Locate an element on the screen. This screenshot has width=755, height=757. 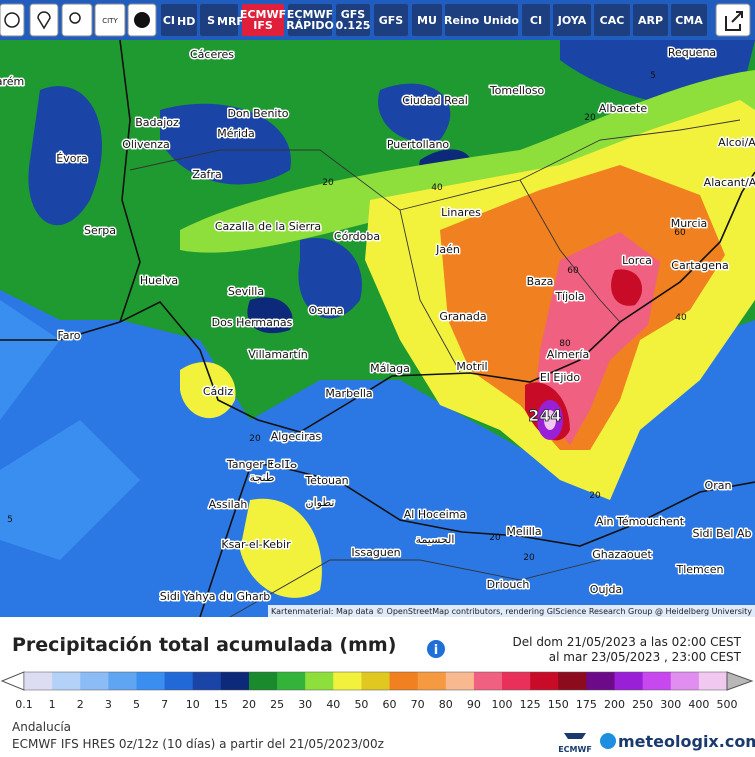
scale-label: 3 is located at coordinates (108, 704).